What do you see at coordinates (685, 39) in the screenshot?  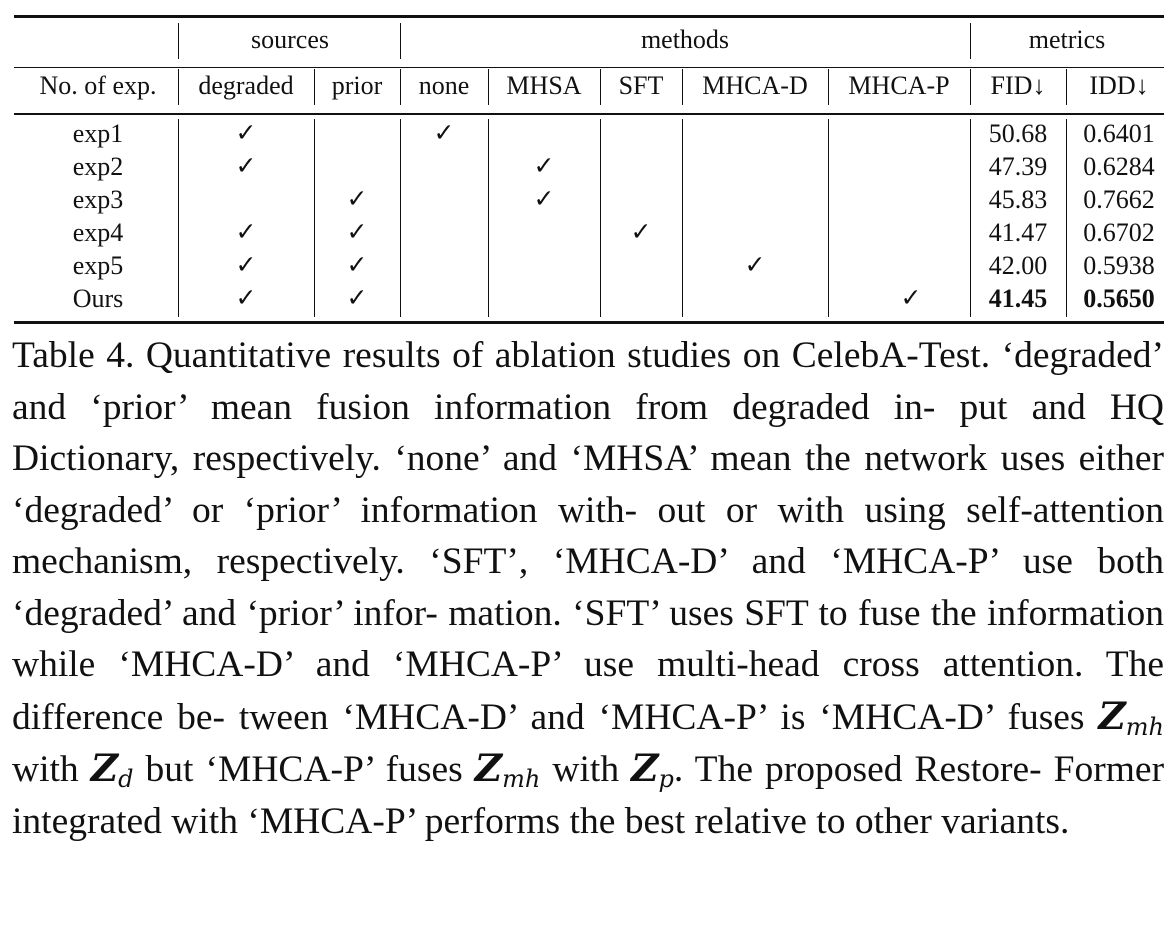 I see `group-header-methods: methods` at bounding box center [685, 39].